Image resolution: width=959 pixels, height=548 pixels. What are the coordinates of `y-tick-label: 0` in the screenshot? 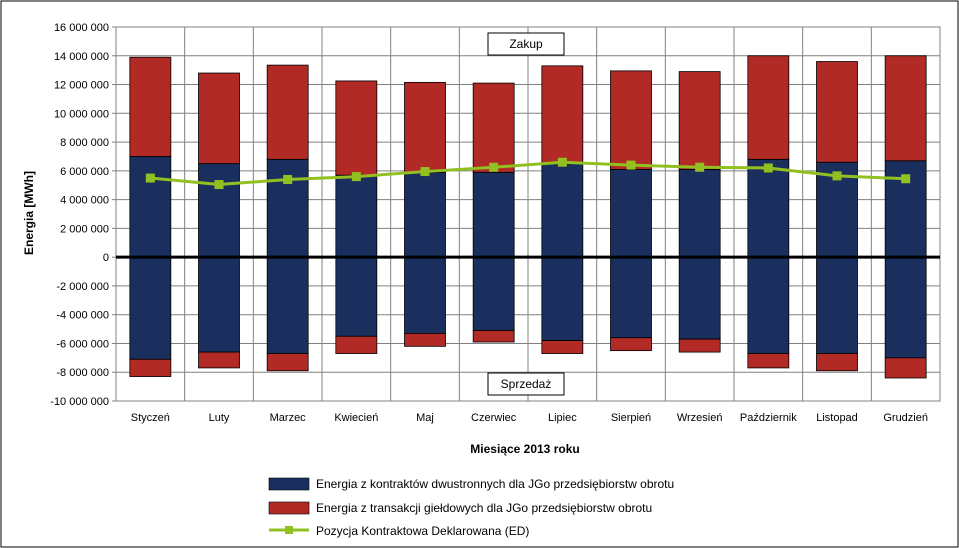 It's located at (106, 258).